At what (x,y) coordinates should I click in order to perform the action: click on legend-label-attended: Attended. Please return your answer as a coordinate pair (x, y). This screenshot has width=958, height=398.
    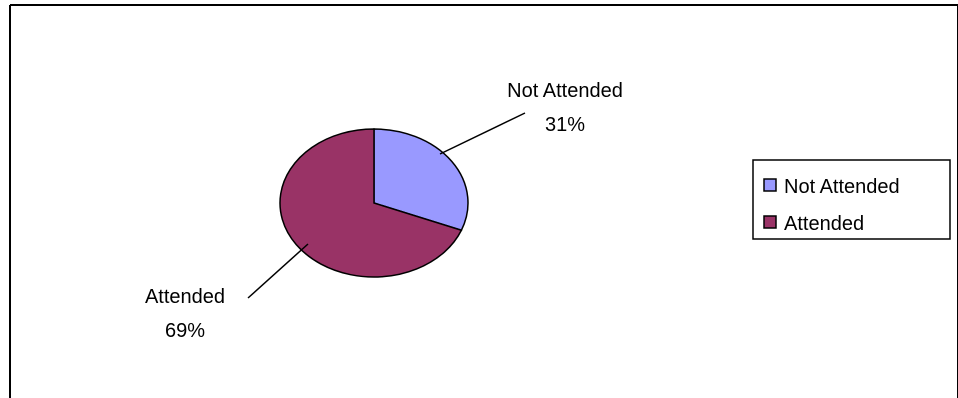
    Looking at the image, I should click on (824, 224).